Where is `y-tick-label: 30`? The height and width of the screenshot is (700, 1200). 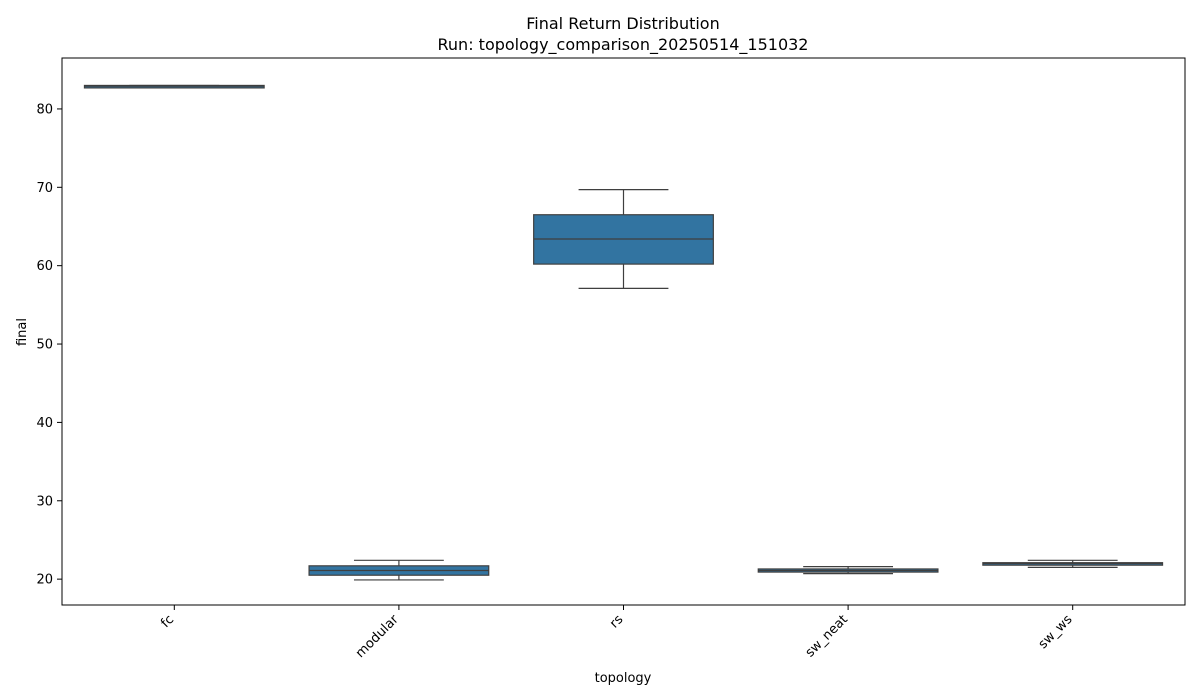 y-tick-label: 30 is located at coordinates (44, 501).